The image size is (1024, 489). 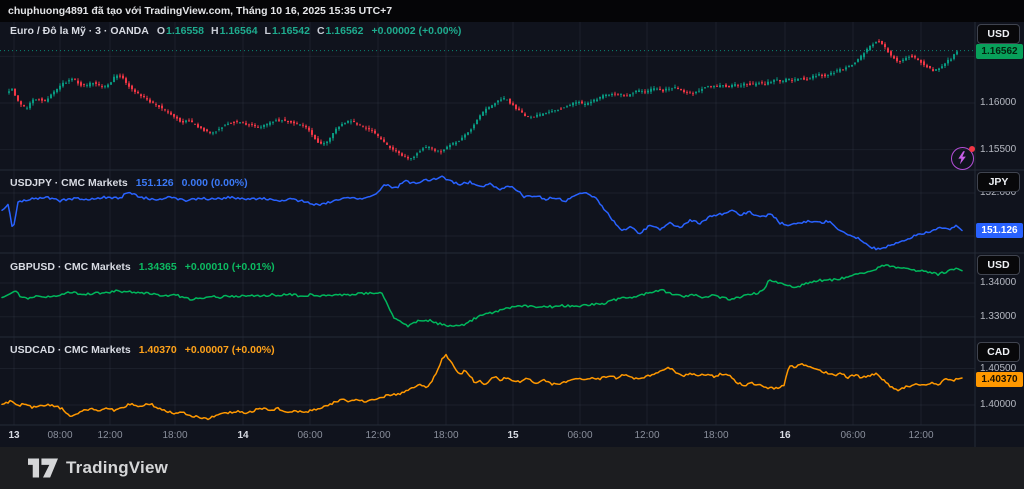 I want to click on gbpusd-change: +0.00010 (+0.01%), so click(x=229, y=267).